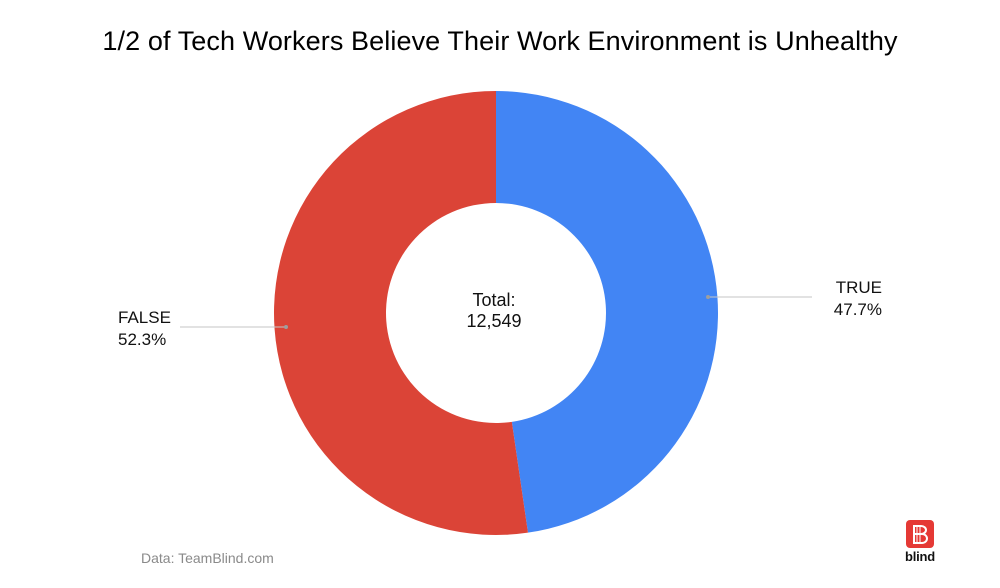  Describe the element at coordinates (920, 556) in the screenshot. I see `blind-logo-word: blind` at that location.